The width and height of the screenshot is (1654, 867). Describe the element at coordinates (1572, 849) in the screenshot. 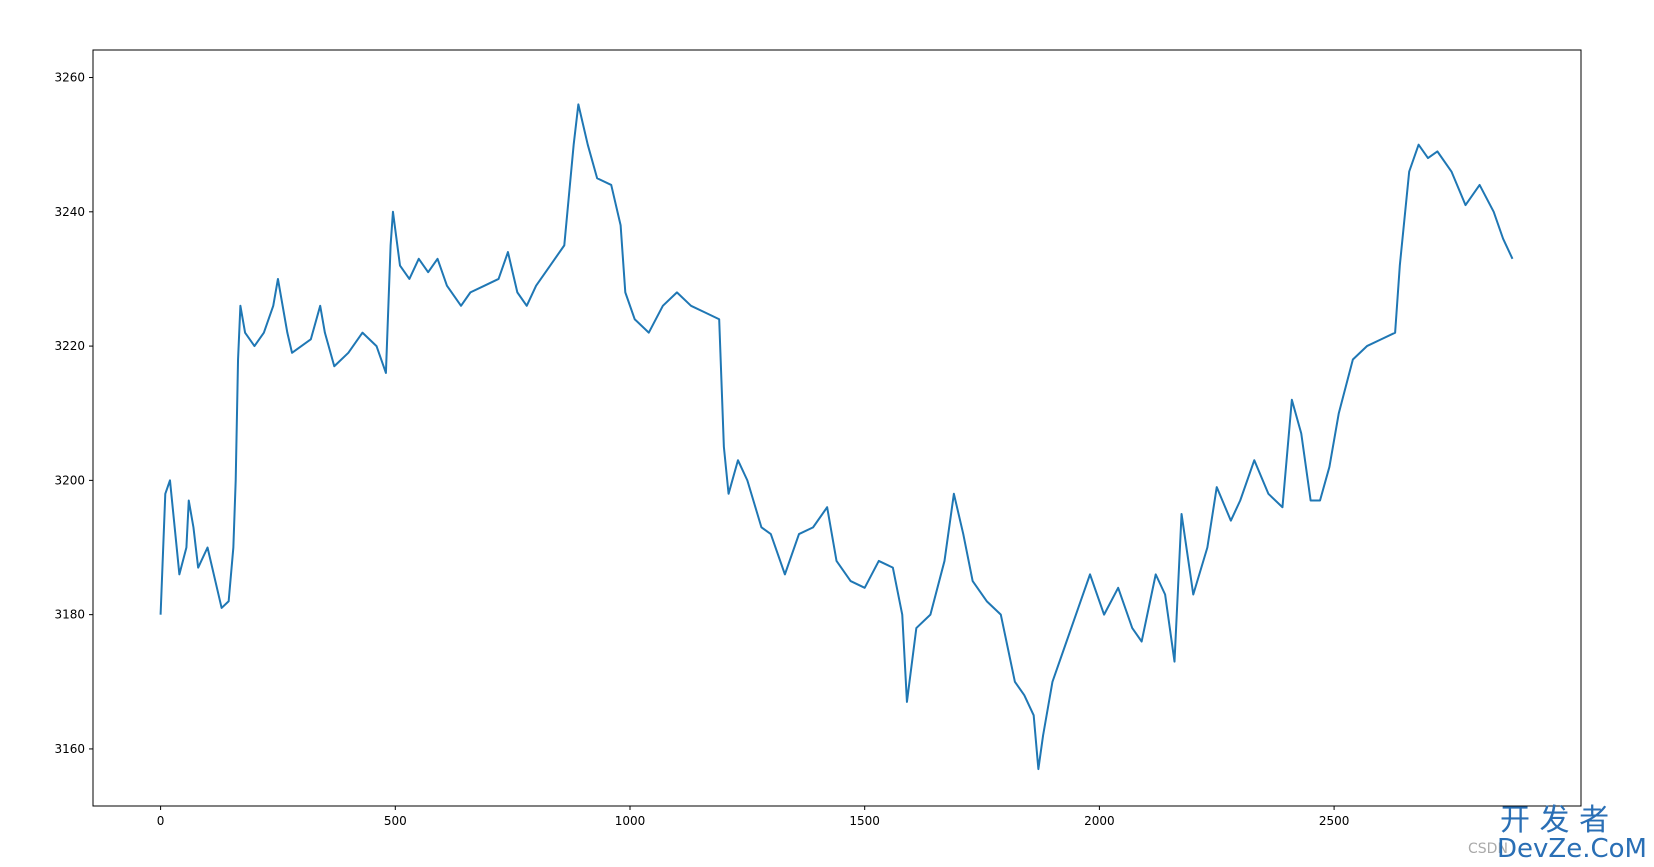

I see `watermark-en: DevZe.CoM` at that location.